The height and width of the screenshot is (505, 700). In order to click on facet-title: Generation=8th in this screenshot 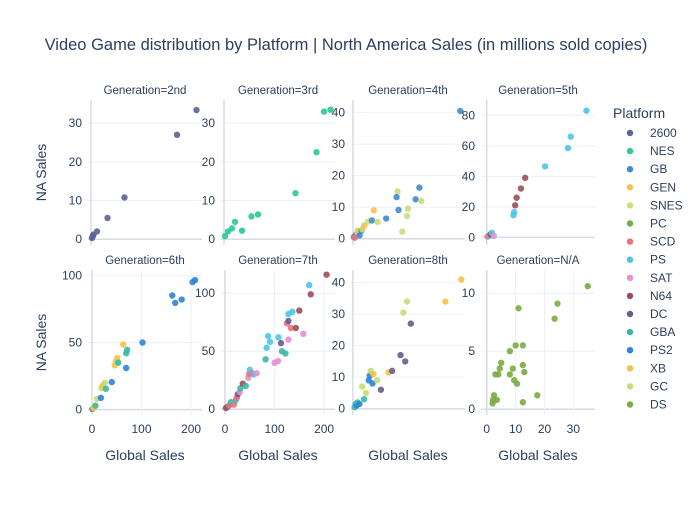, I will do `click(408, 261)`.